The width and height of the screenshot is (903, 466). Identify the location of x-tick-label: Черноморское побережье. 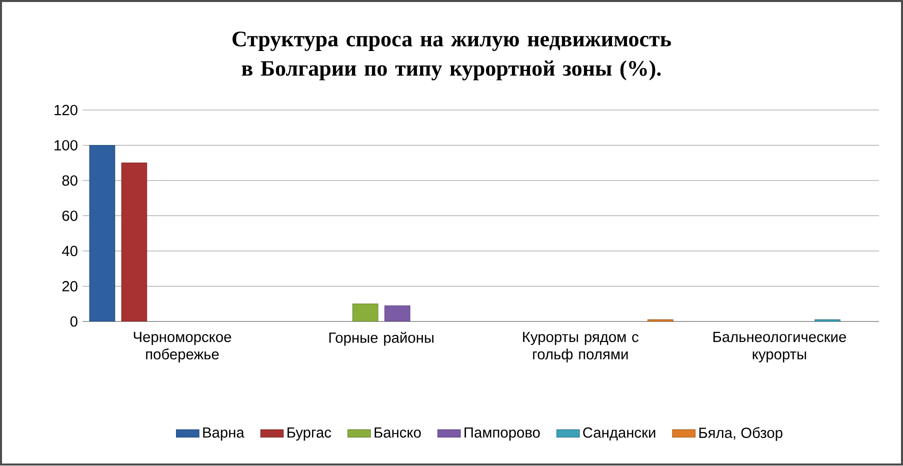
(183, 347).